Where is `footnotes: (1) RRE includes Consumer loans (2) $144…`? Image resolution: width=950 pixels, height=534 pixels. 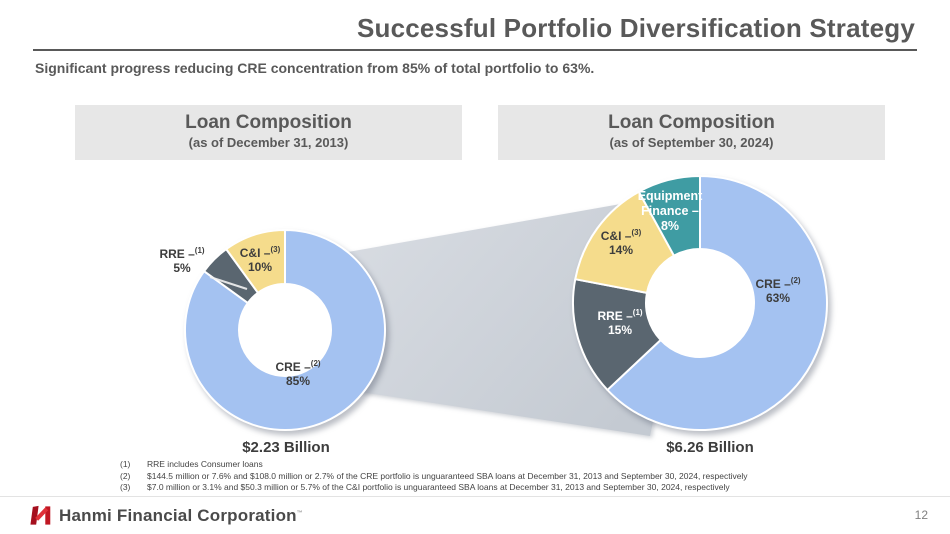 footnotes: (1) RRE includes Consumer loans (2) $144… is located at coordinates (434, 476).